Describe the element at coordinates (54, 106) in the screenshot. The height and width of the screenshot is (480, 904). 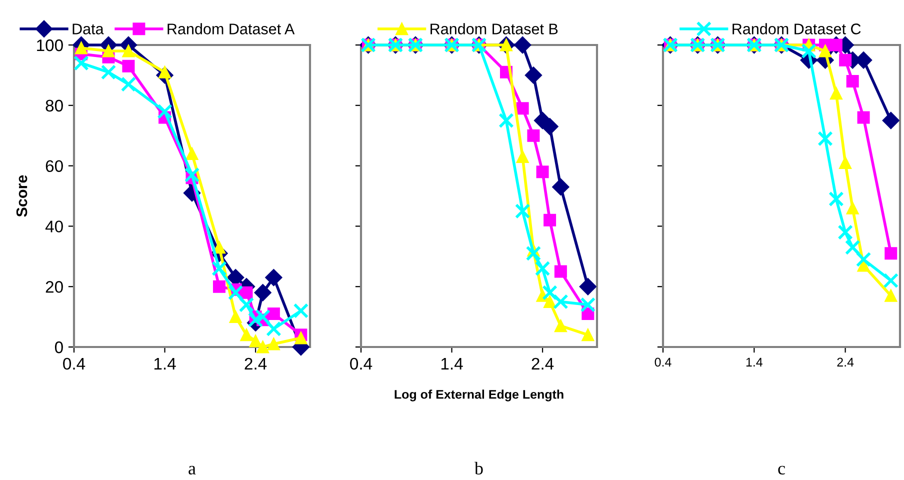
I see `y-tick-label: 80` at that location.